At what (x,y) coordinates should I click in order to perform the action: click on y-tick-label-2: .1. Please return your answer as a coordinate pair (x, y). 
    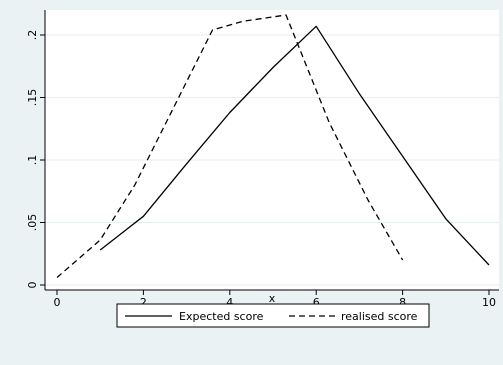
    Looking at the image, I should click on (32, 160).